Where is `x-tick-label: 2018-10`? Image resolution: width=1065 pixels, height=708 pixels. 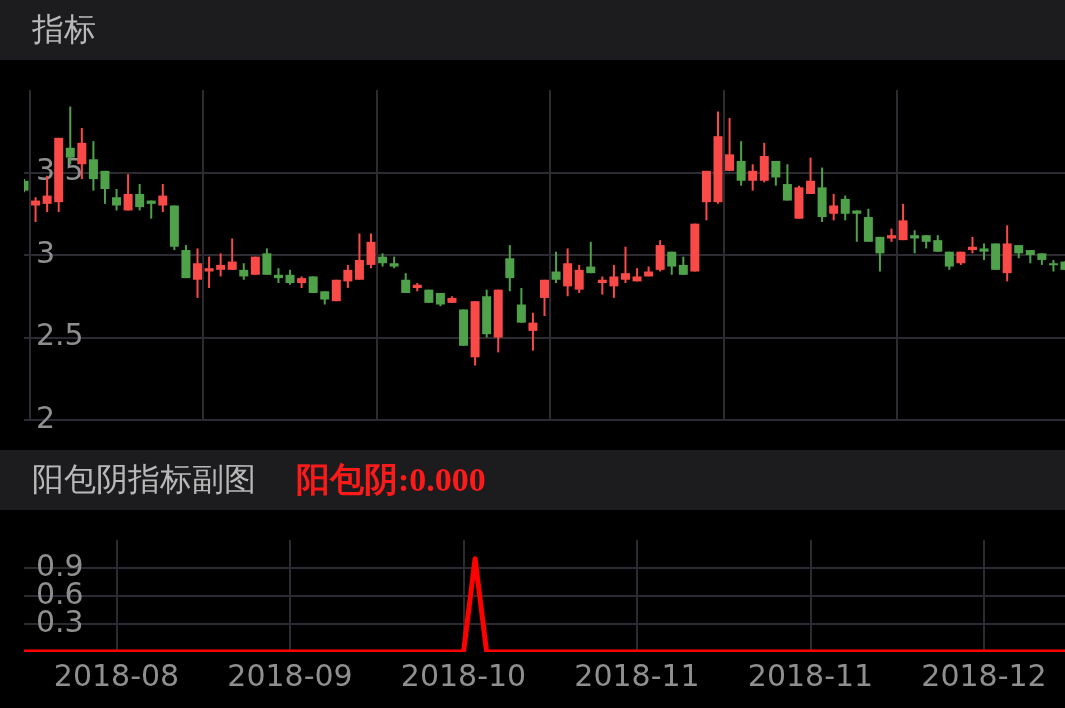
x-tick-label: 2018-10 is located at coordinates (463, 675).